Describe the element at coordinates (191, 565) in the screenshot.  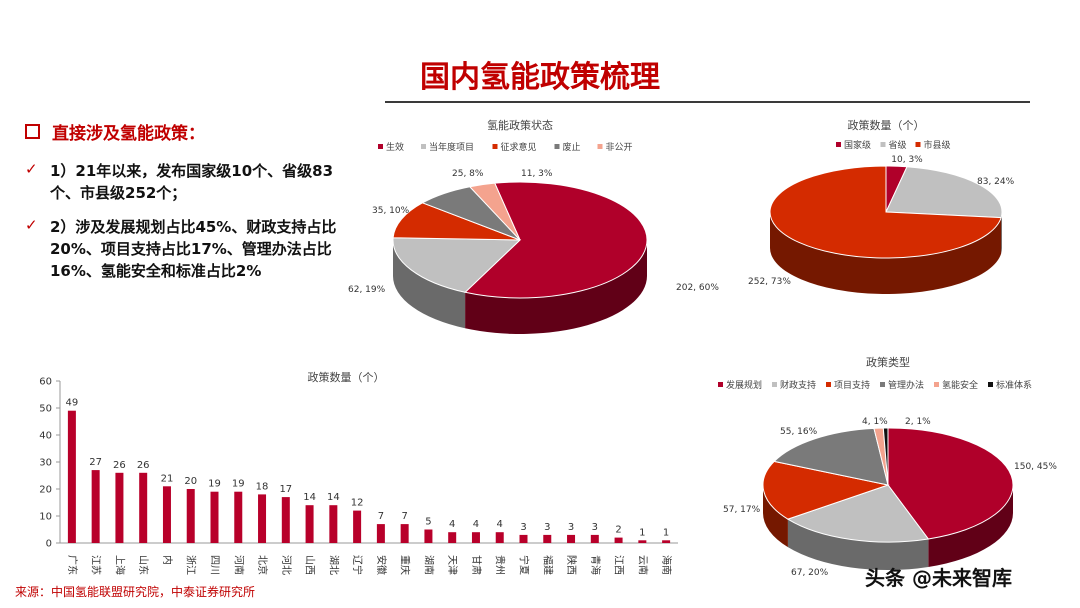
I see `x-tick-label: 浙江` at that location.